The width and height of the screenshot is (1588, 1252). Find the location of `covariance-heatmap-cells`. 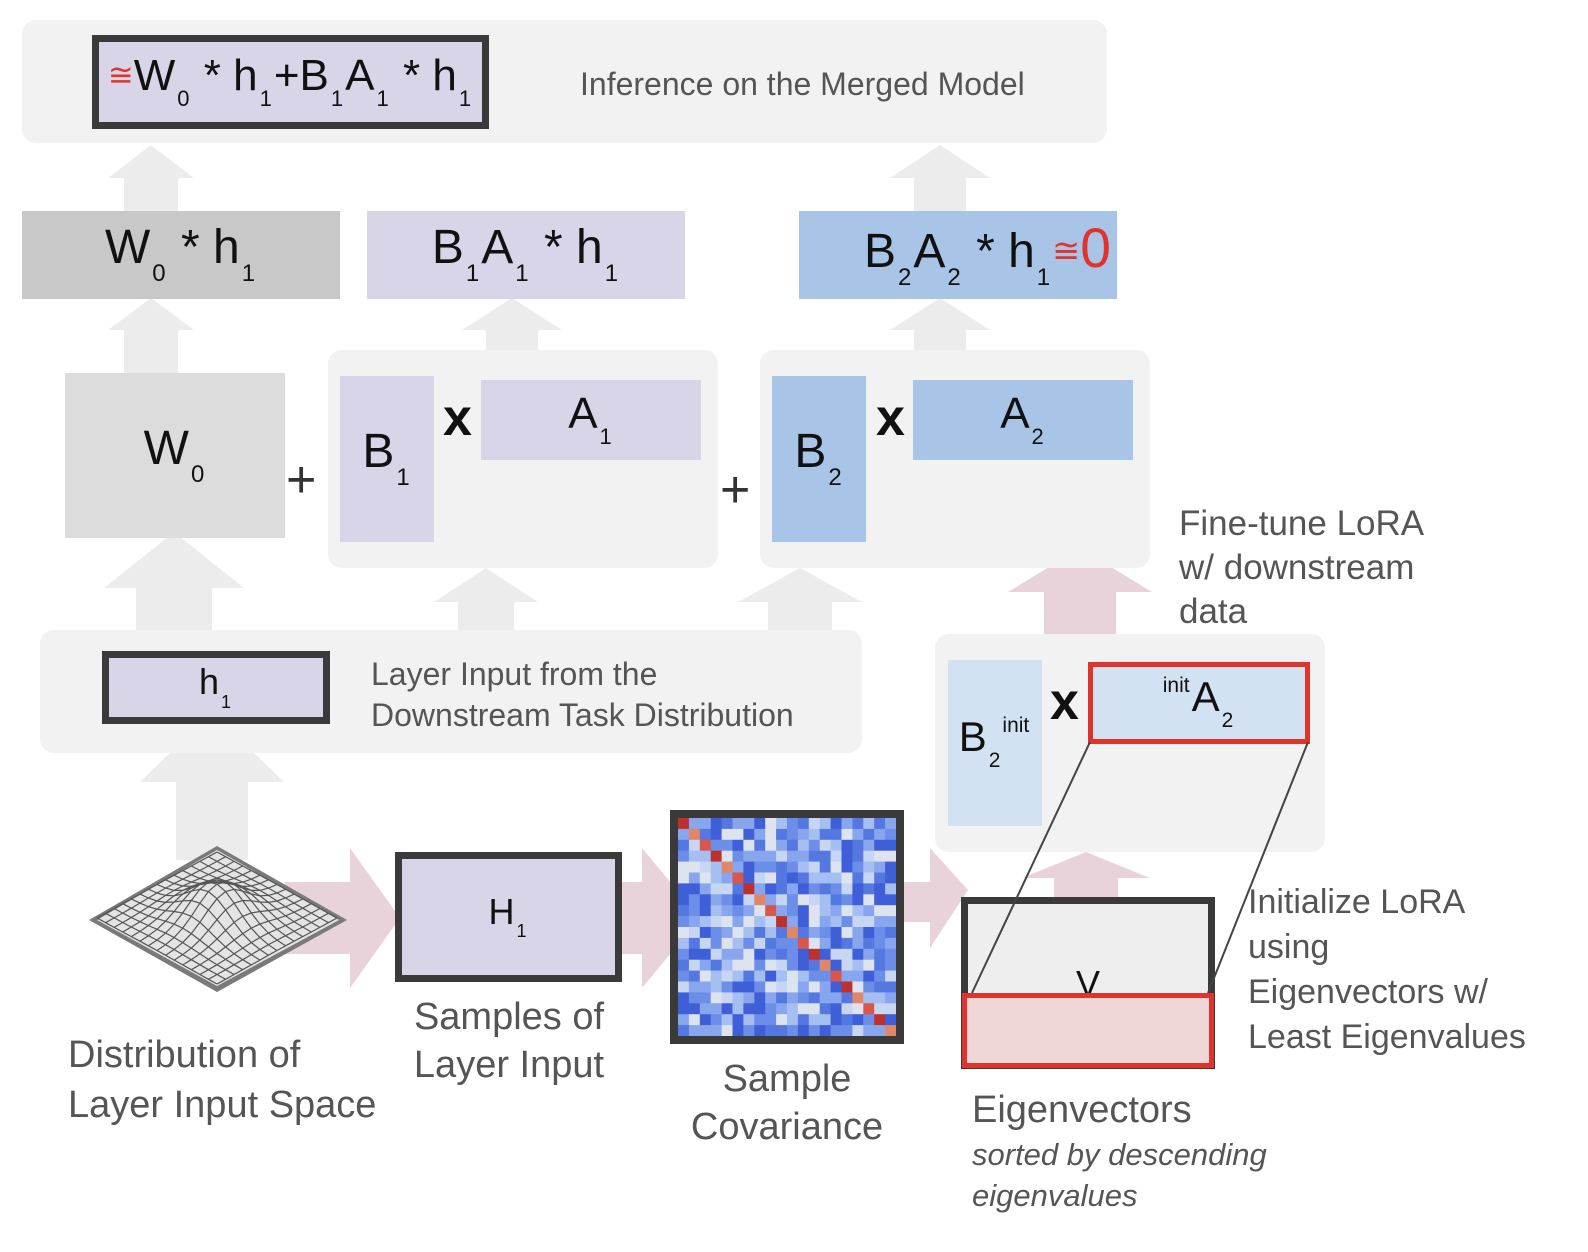

covariance-heatmap-cells is located at coordinates (787, 927).